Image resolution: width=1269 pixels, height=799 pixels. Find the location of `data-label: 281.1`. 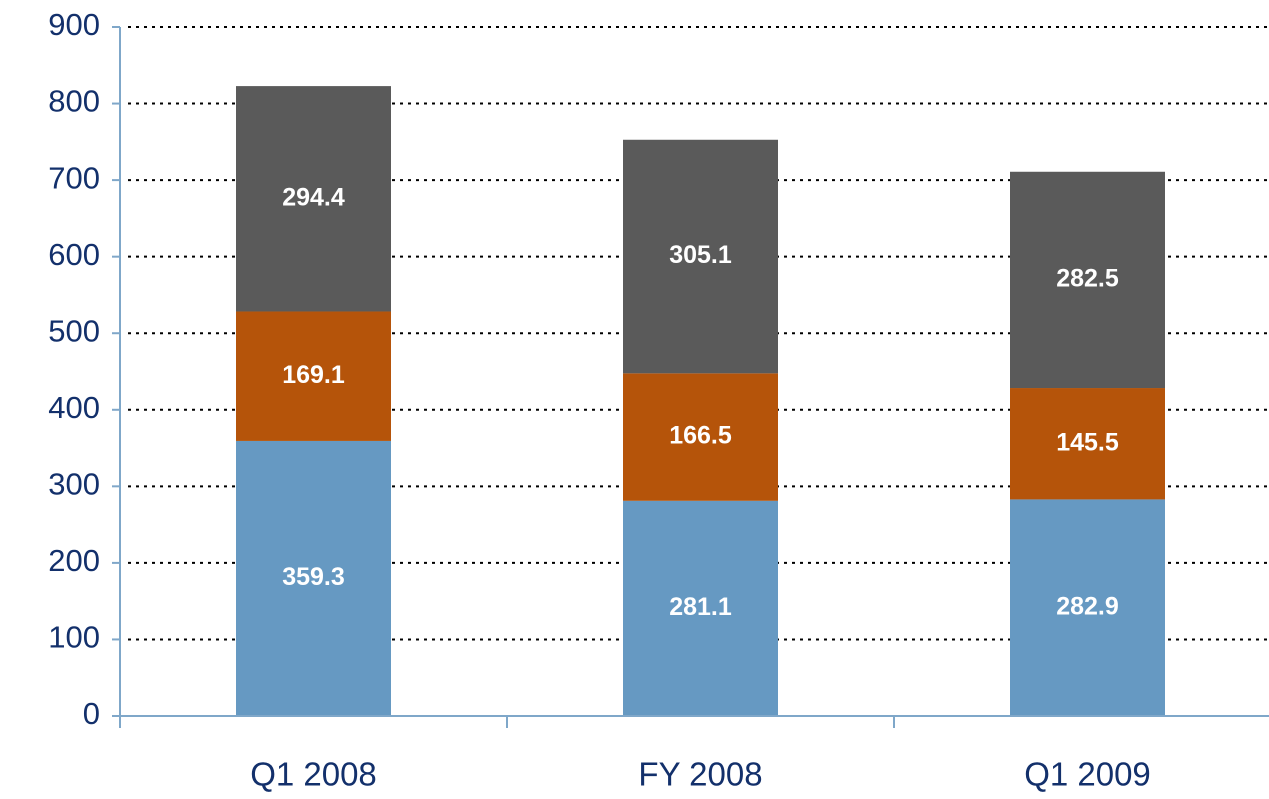

data-label: 281.1 is located at coordinates (700, 607).